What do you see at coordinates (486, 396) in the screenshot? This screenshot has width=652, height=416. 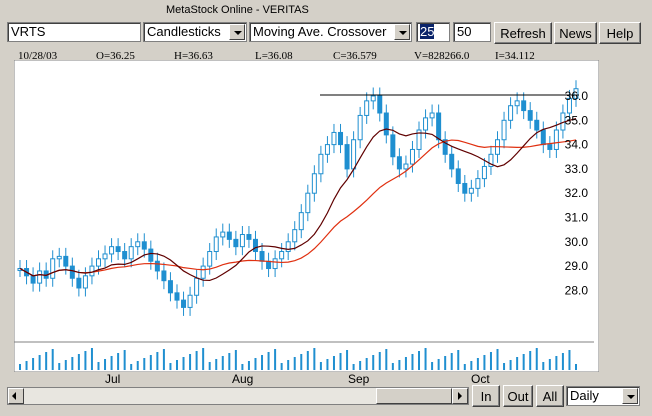 I see `zoom-in-button: In` at bounding box center [486, 396].